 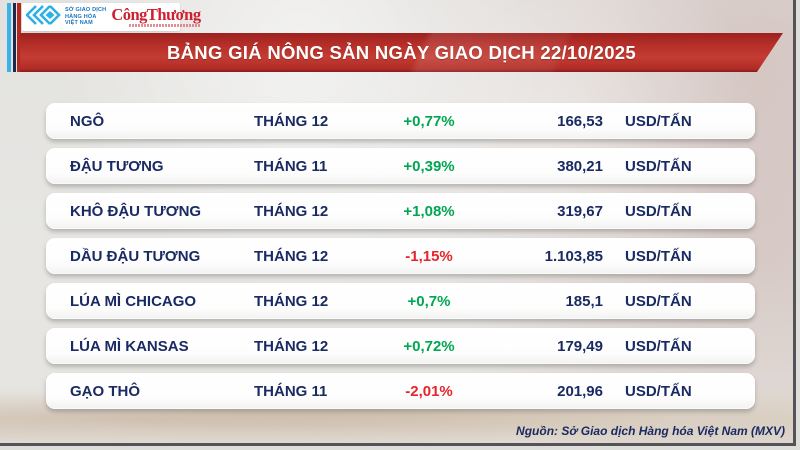 I want to click on price-value: 1.103,85, so click(x=573, y=256).